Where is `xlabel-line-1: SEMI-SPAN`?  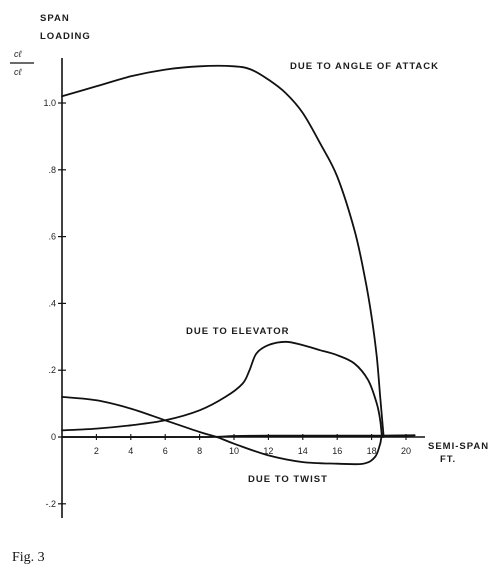
xlabel-line-1: SEMI-SPAN is located at coordinates (458, 446).